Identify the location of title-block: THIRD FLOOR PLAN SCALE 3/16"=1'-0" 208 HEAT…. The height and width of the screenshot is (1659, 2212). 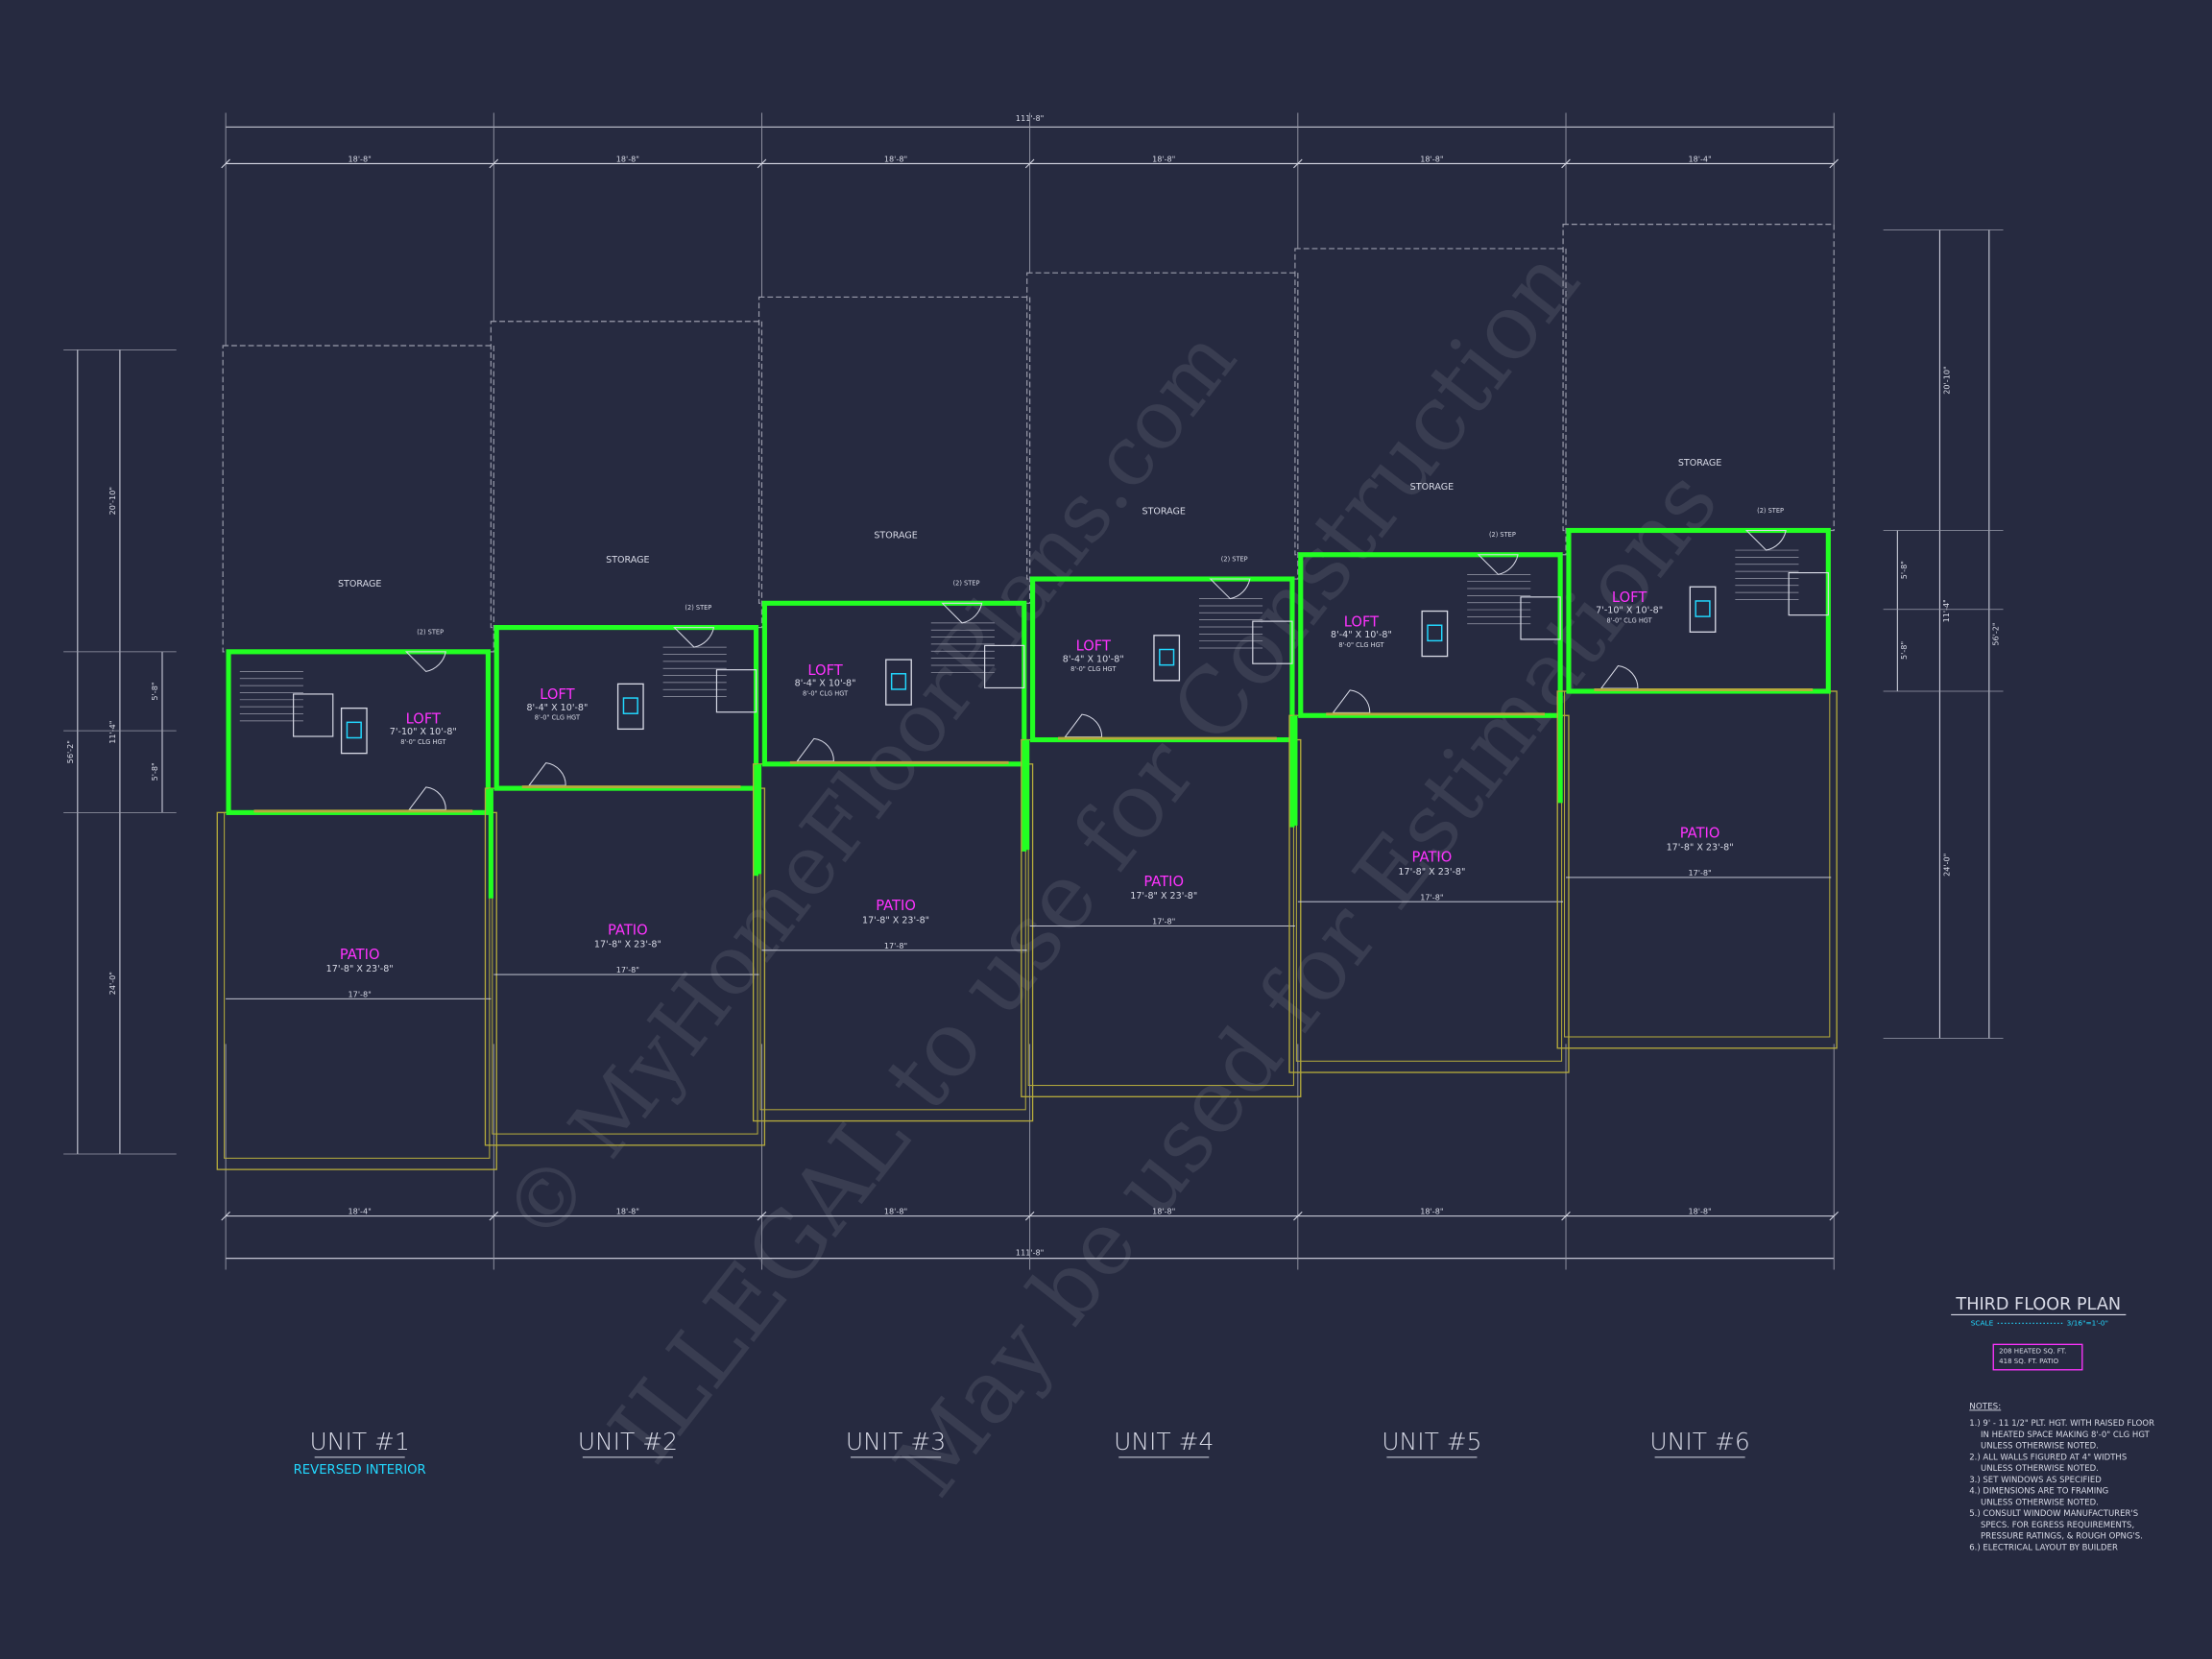
(2052, 1423).